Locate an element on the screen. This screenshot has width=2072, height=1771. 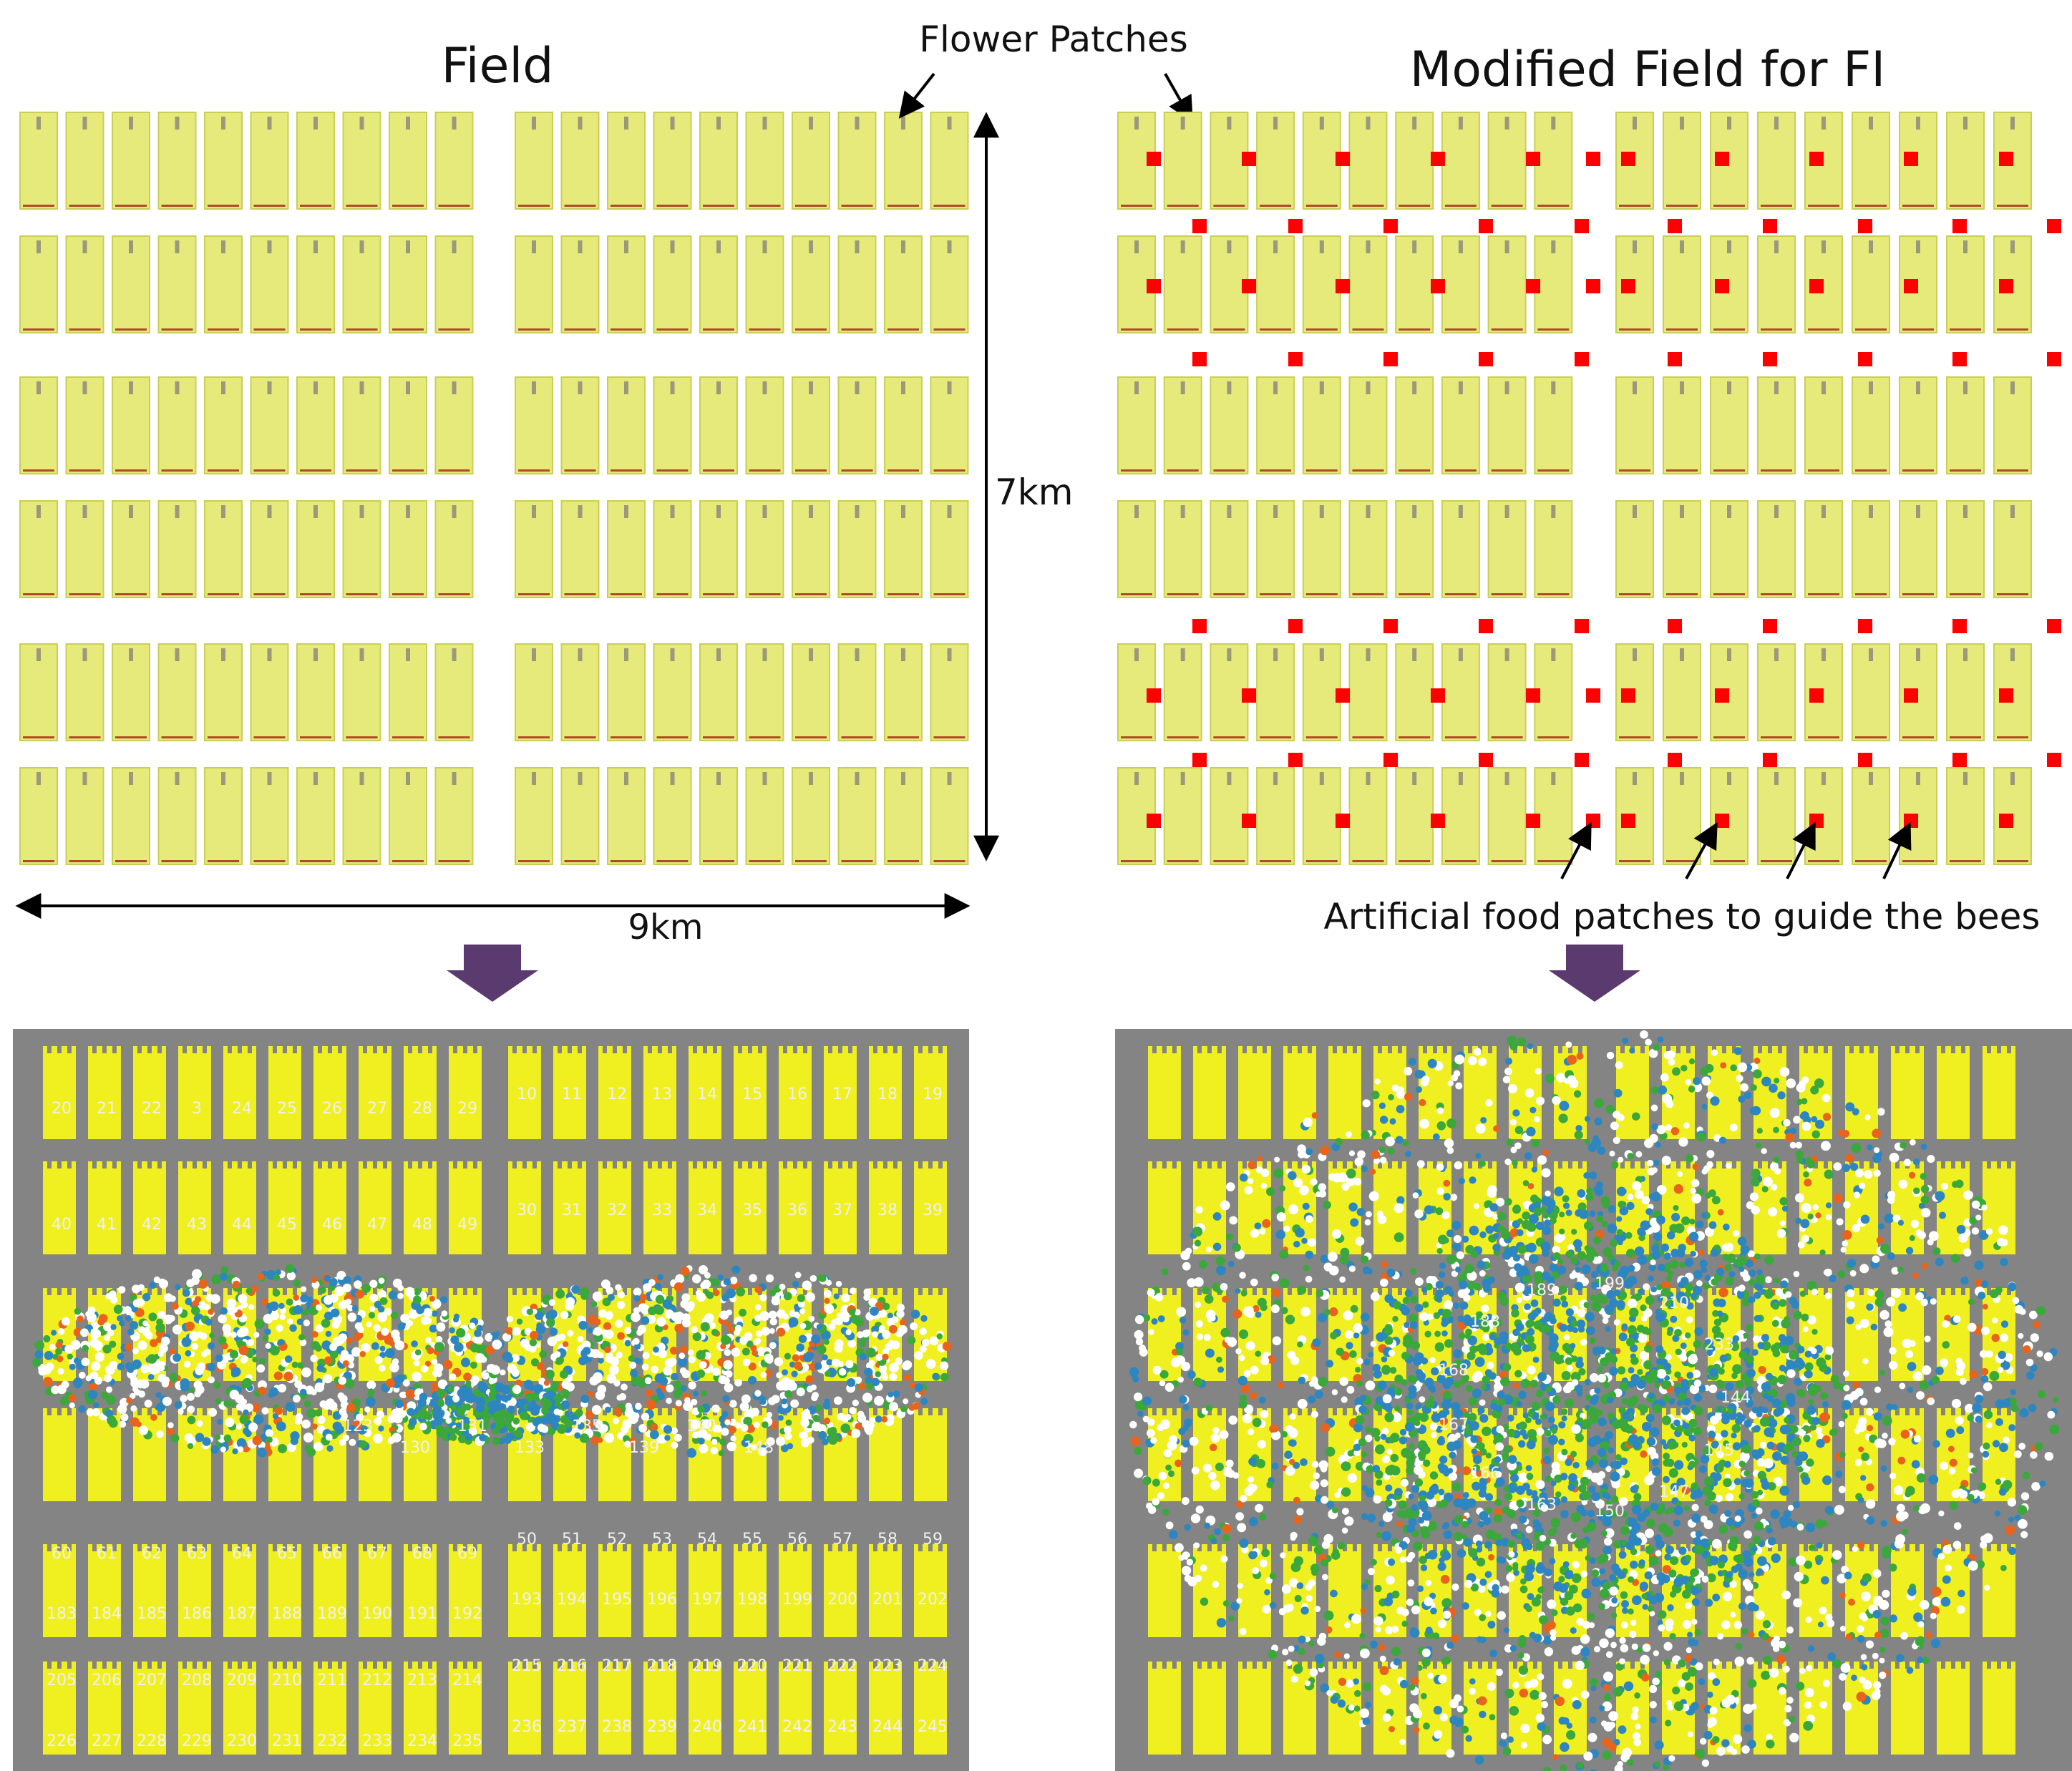
artificial-food-patch is located at coordinates (1911, 286).